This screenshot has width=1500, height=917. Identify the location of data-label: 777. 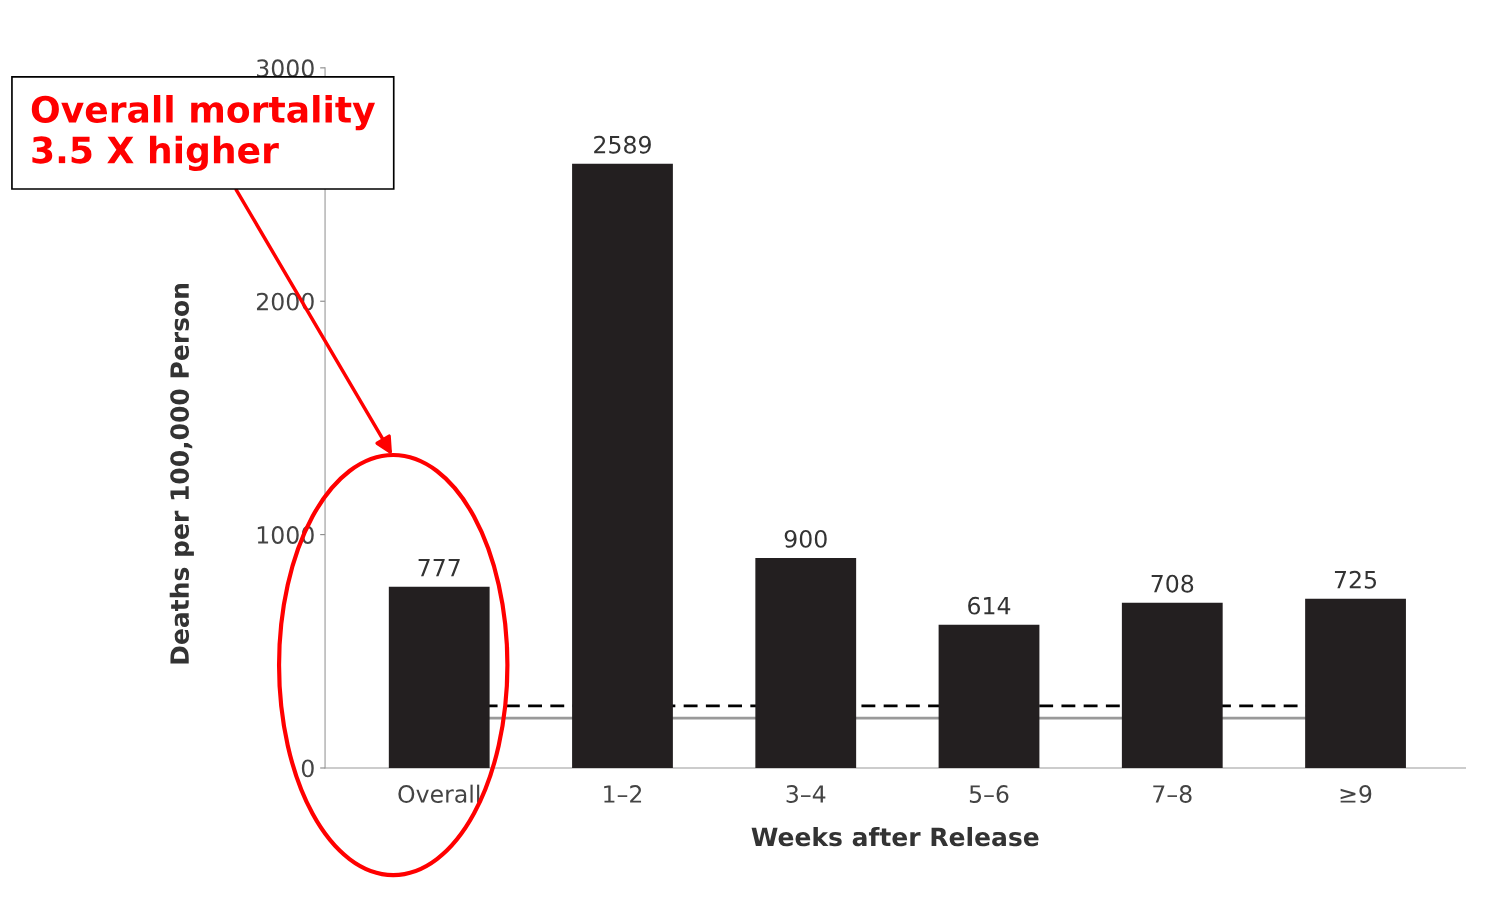
(439, 567).